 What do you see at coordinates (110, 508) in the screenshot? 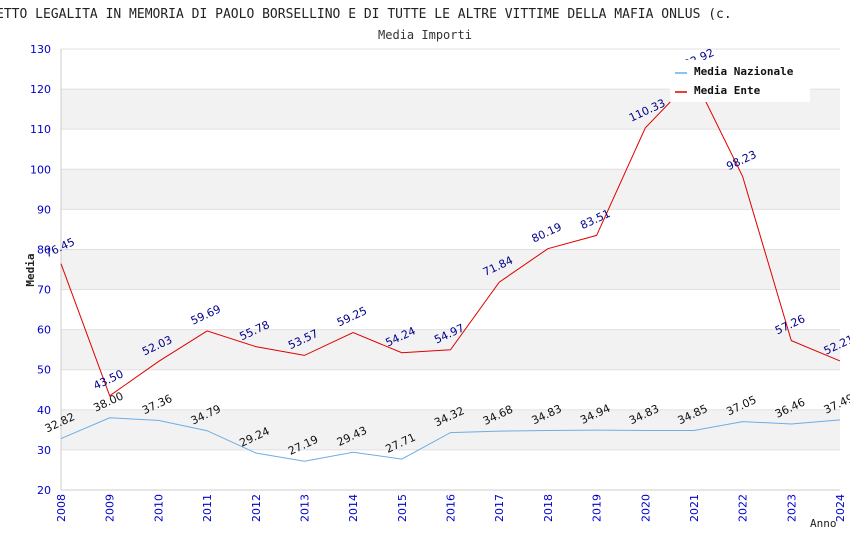
I see `x-tick-label: 2009` at bounding box center [110, 508].